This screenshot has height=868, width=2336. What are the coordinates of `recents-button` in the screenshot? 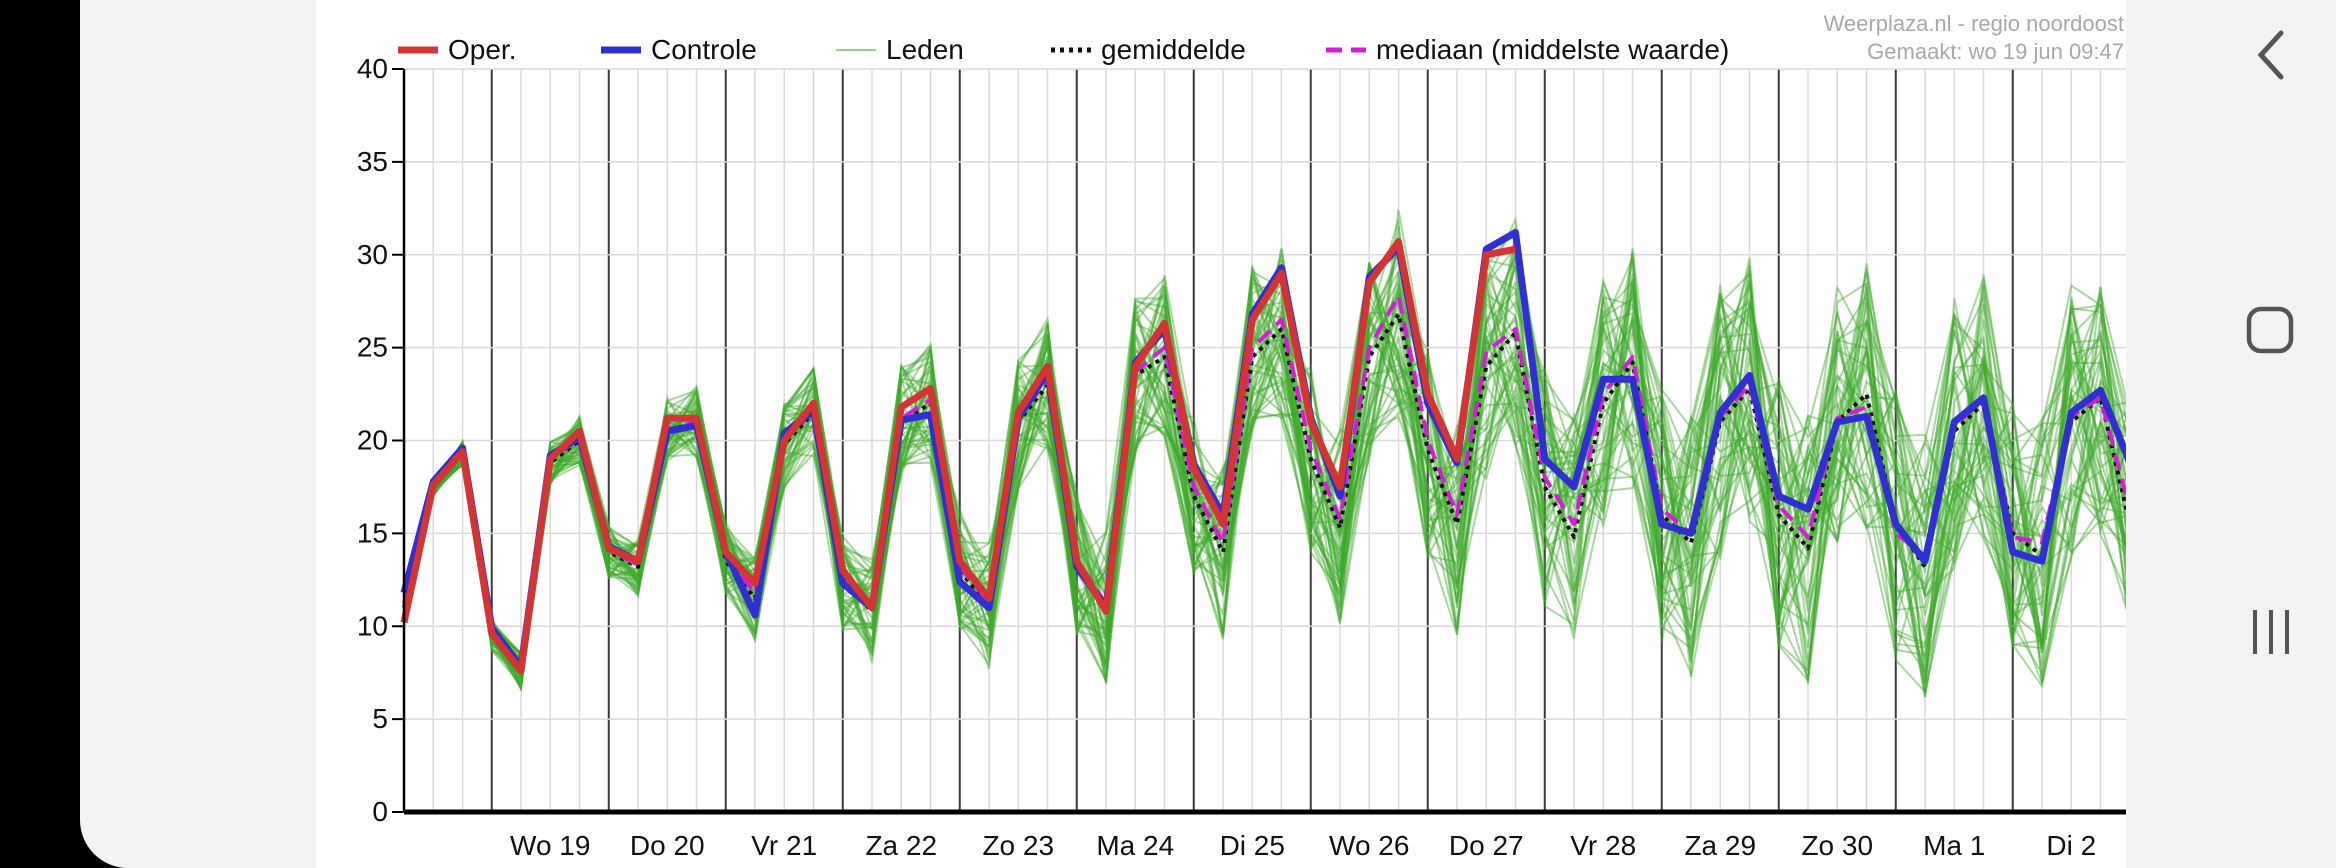 It's located at (2271, 632).